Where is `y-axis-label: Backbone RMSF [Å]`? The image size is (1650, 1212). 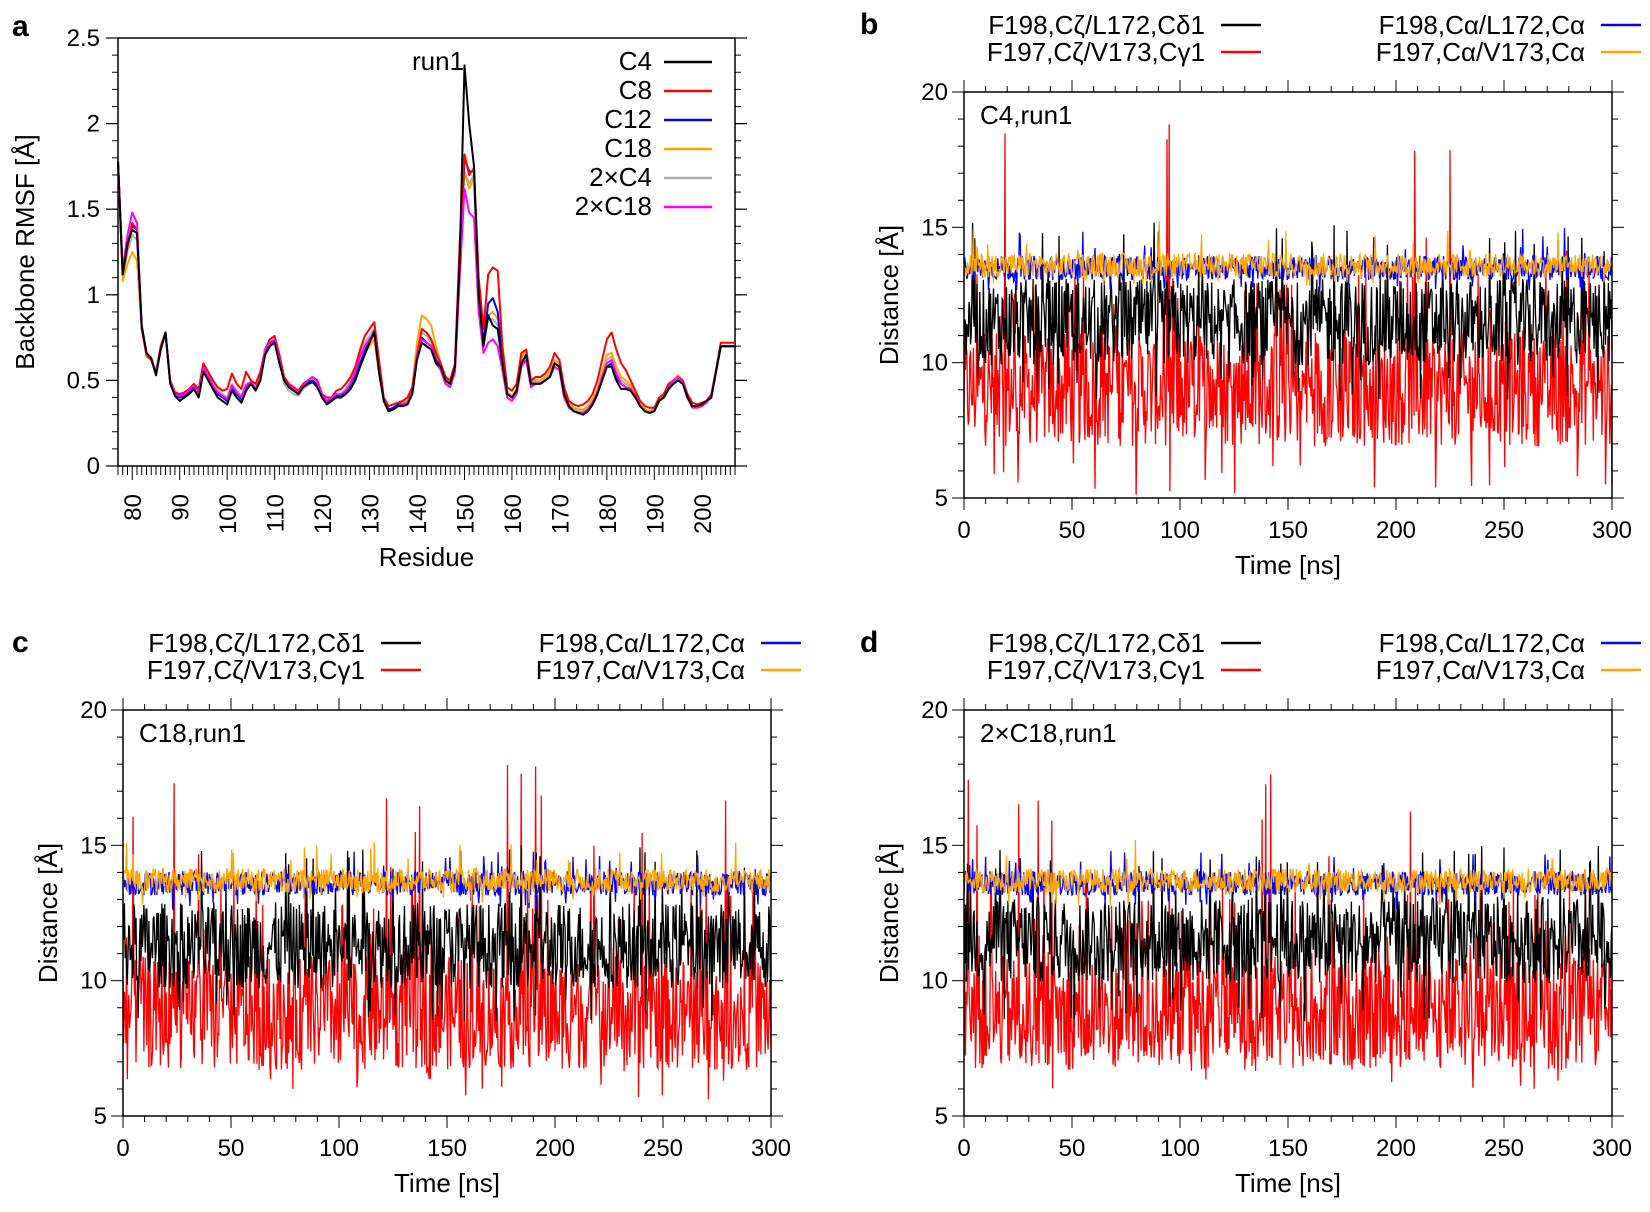
y-axis-label: Backbone RMSF [Å] is located at coordinates (25, 252).